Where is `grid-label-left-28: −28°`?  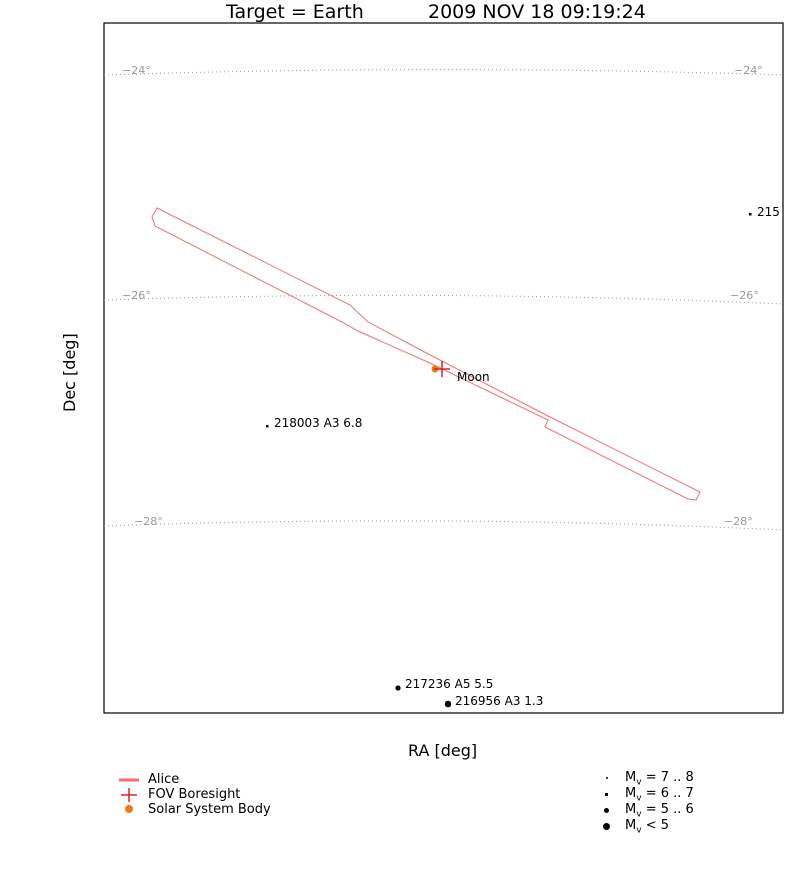
grid-label-left-28: −28° is located at coordinates (148, 521).